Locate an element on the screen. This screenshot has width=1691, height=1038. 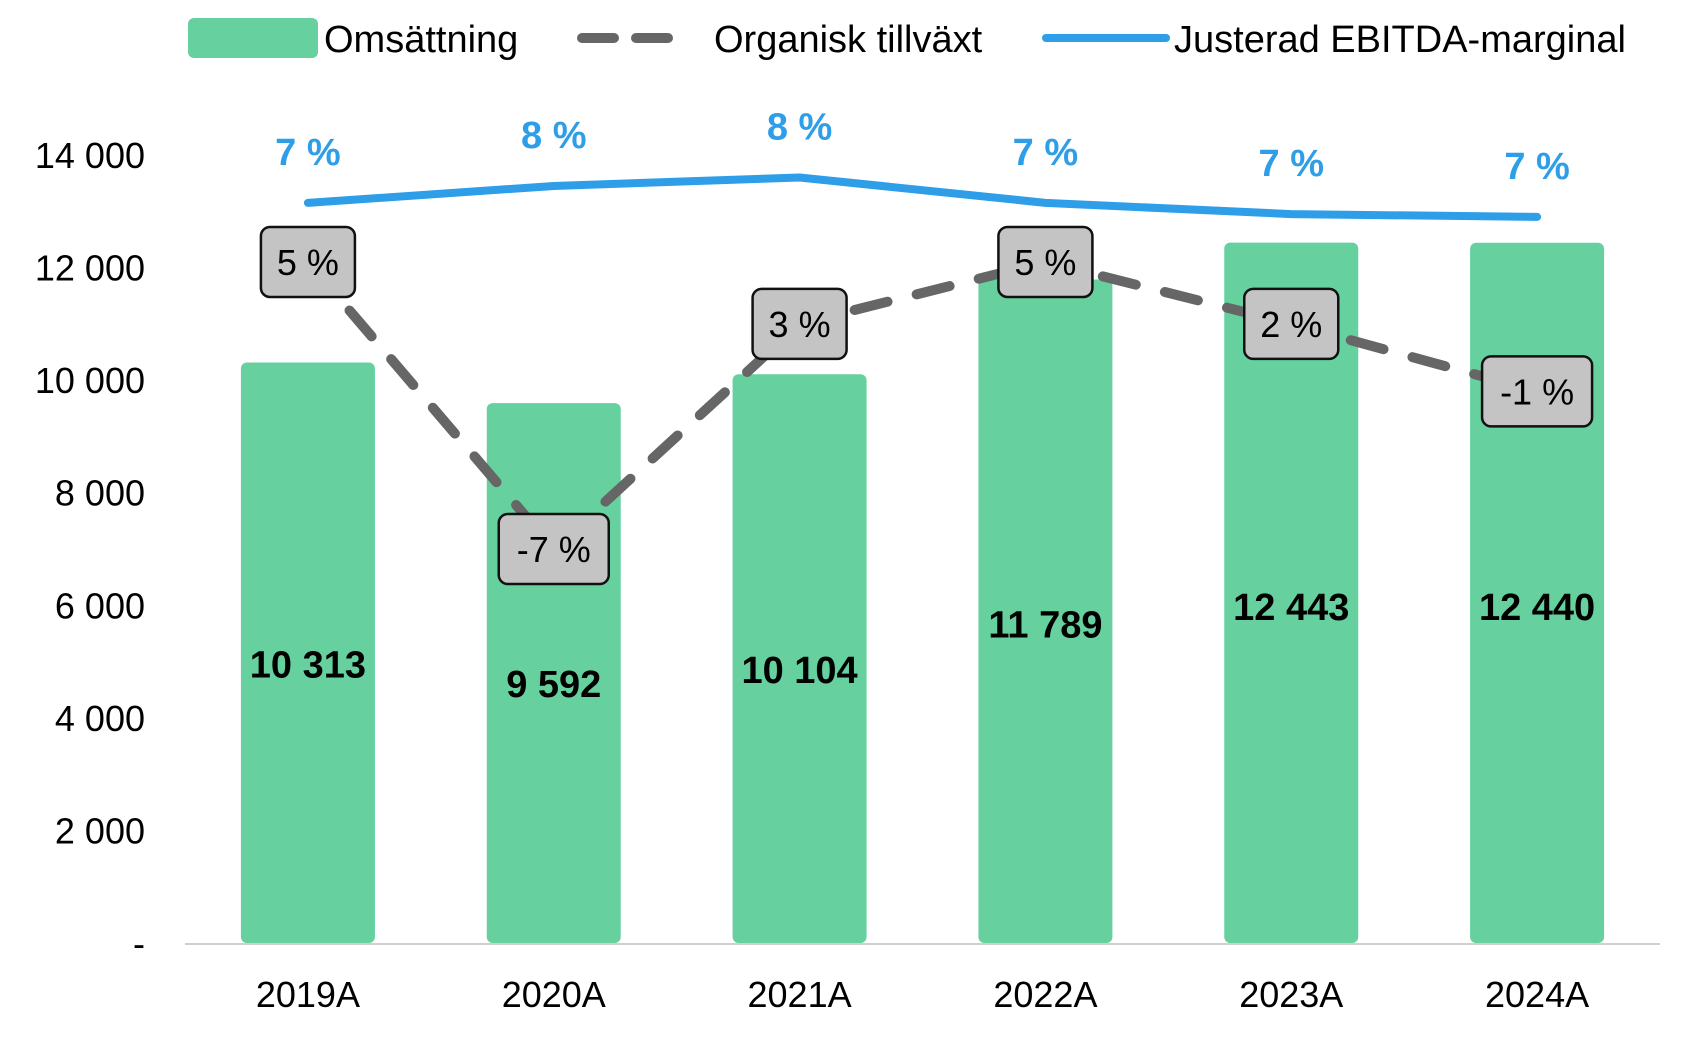
growth-label: -1 % is located at coordinates (1537, 391).